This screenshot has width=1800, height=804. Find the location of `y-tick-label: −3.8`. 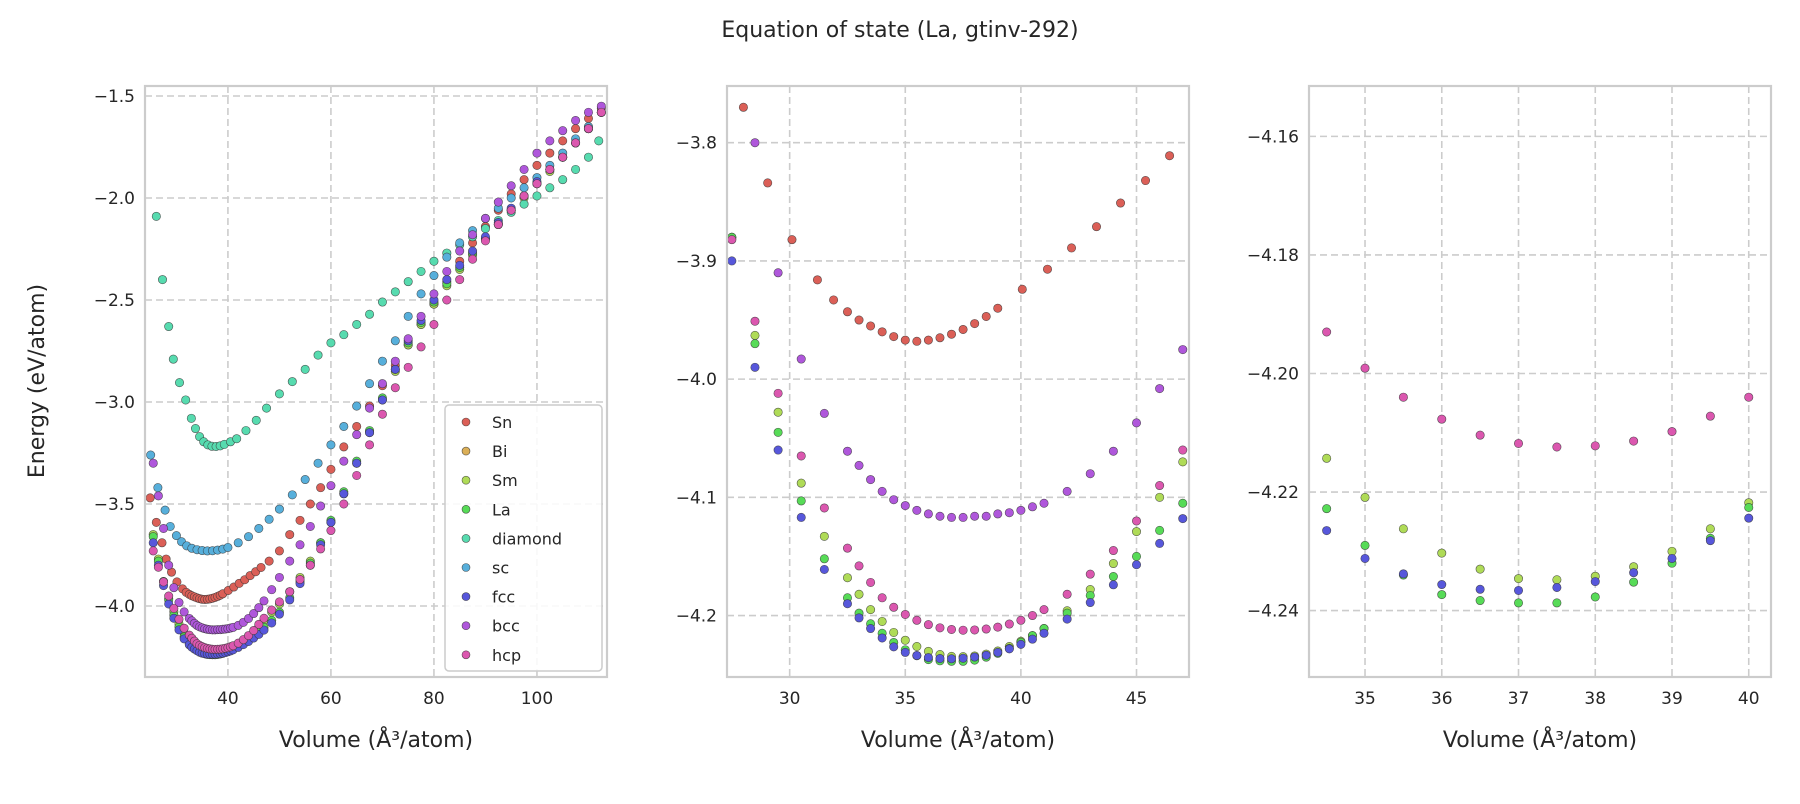

y-tick-label: −3.8 is located at coordinates (696, 144).